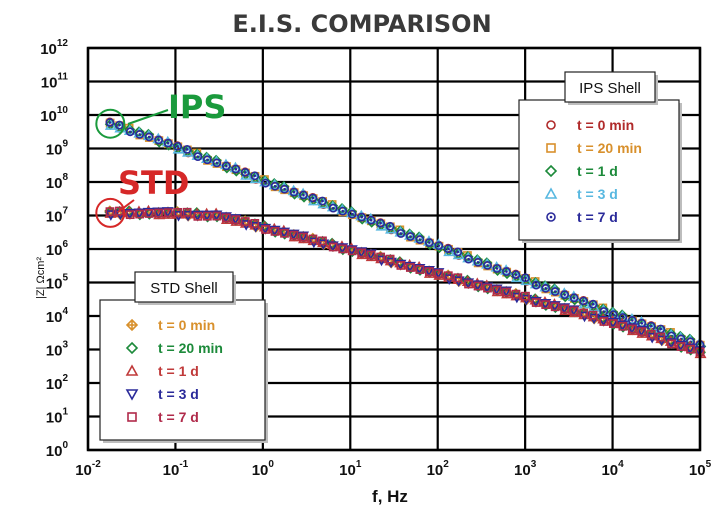 The image size is (712, 511). What do you see at coordinates (597, 194) in the screenshot?
I see `legend-entry: t = 3 d` at bounding box center [597, 194].